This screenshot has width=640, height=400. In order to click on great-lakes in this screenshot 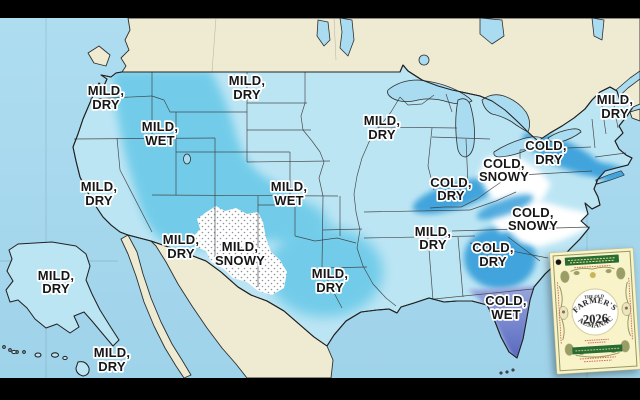, I will do `click(382, 122)`.